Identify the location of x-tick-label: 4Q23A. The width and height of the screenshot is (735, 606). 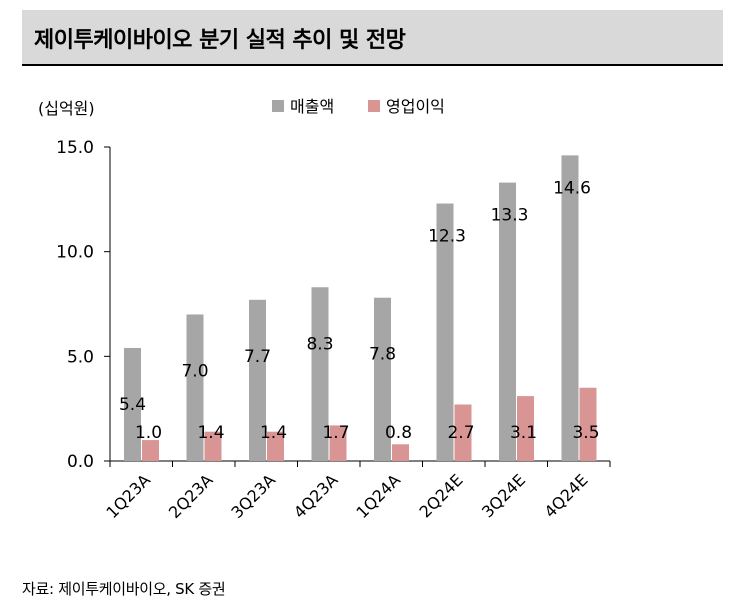
(316, 496).